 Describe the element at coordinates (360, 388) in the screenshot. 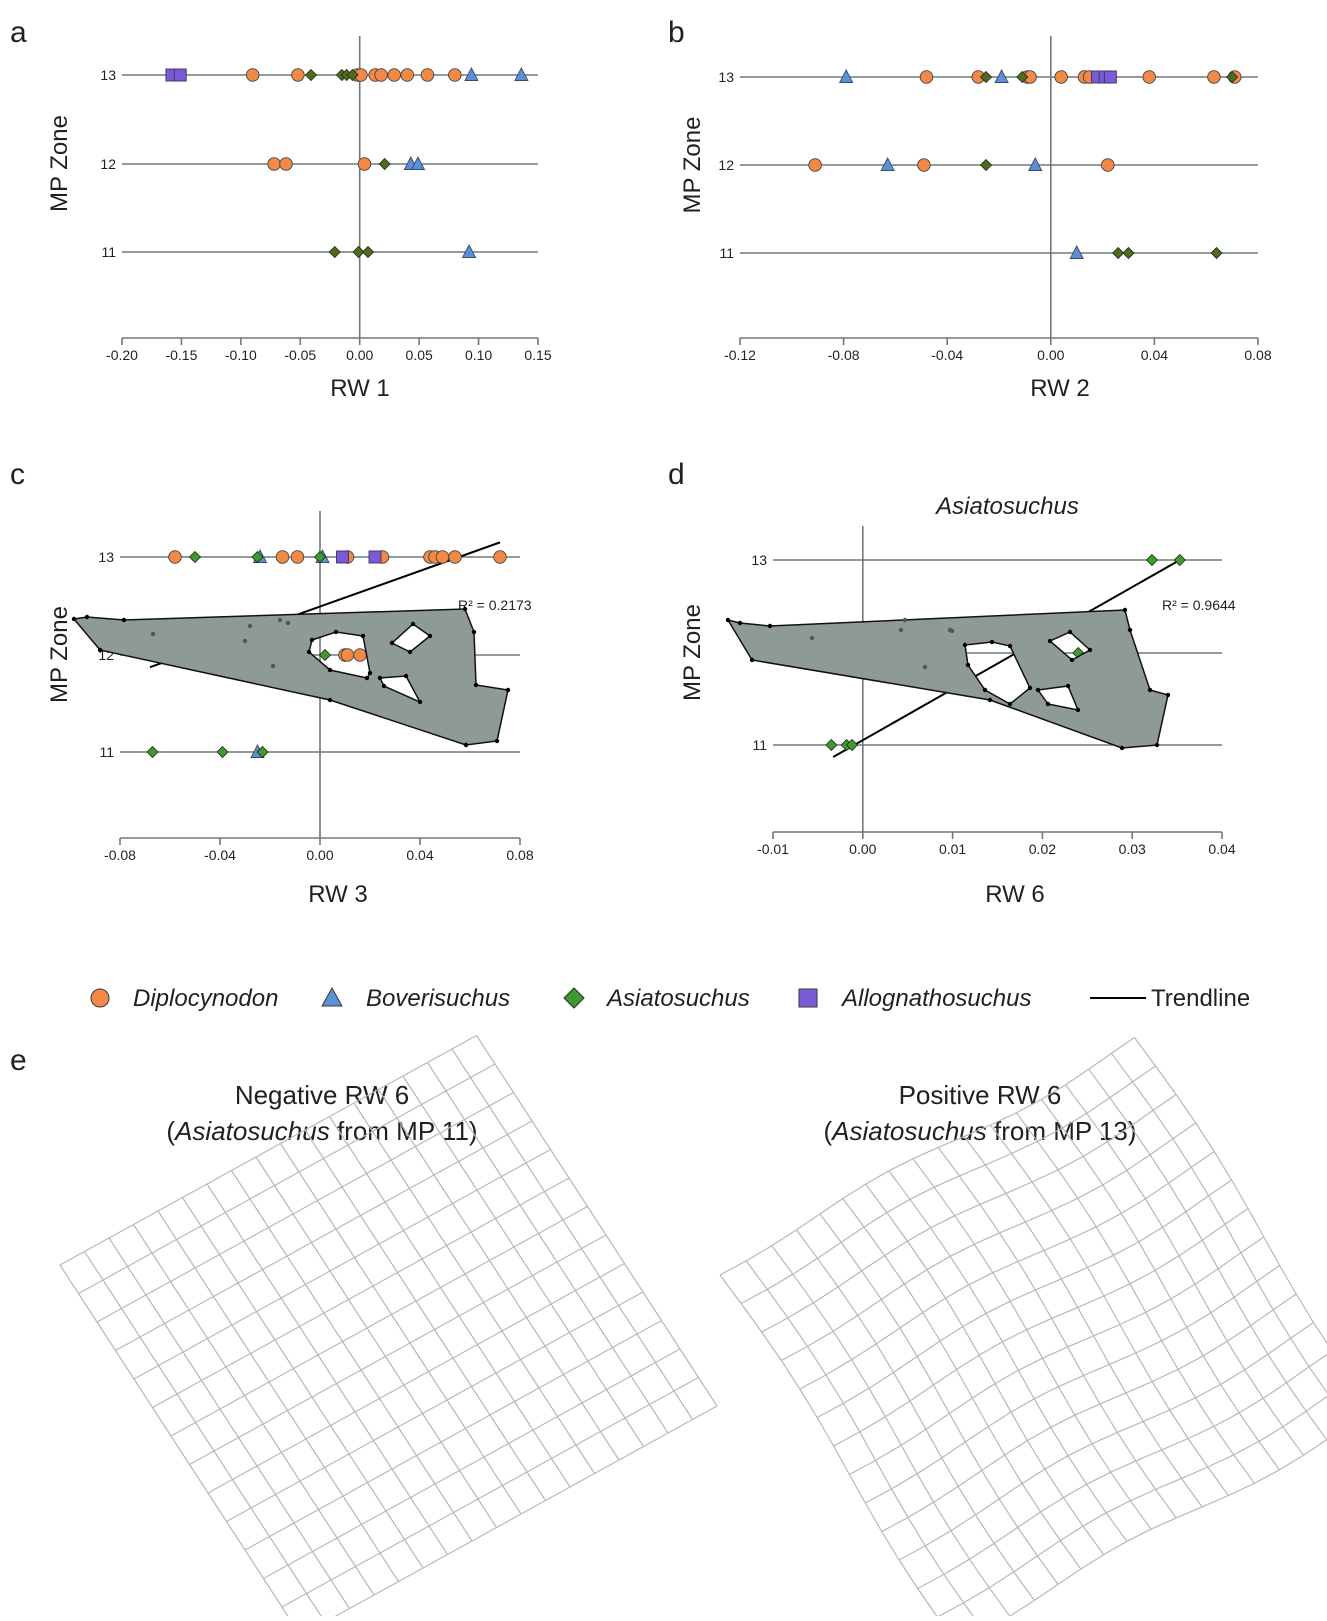

I see `x-axis-label: RW 1` at that location.